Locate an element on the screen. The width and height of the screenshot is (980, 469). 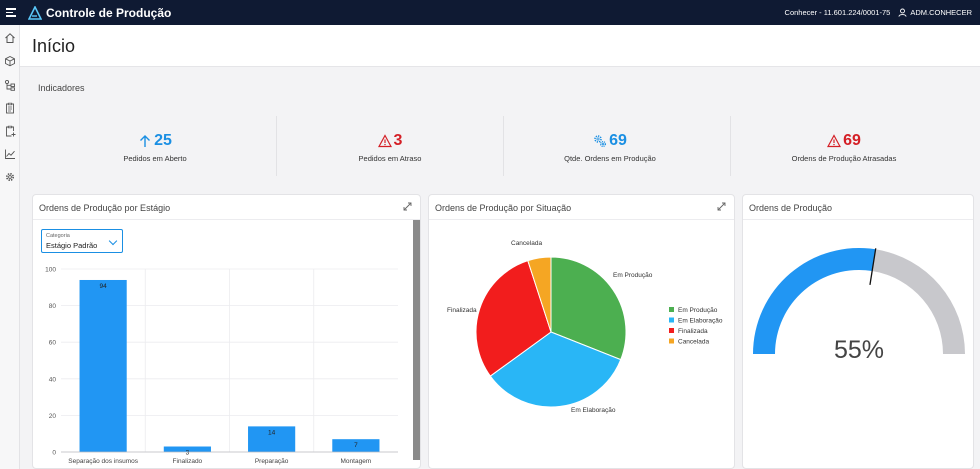
hierarchy-icon is located at coordinates (10, 85).